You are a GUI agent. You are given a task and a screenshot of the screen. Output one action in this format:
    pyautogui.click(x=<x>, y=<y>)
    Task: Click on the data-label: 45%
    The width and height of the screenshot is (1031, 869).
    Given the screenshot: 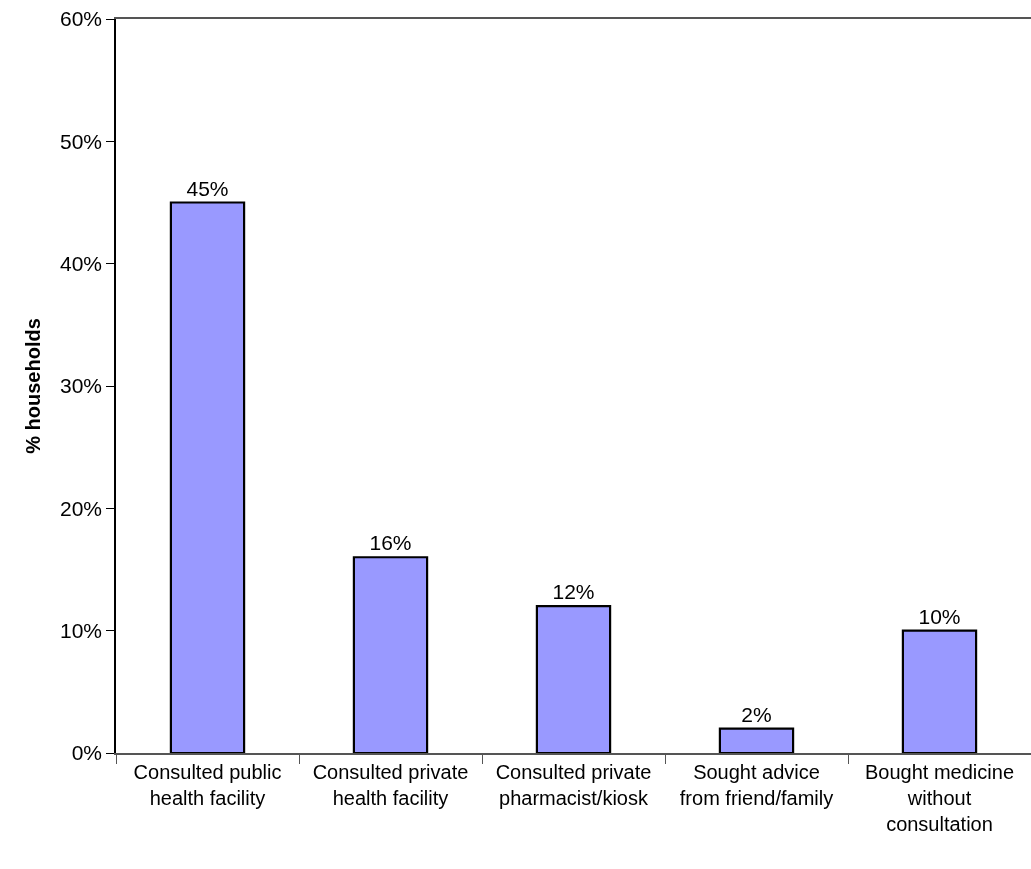 What is the action you would take?
    pyautogui.click(x=207, y=188)
    